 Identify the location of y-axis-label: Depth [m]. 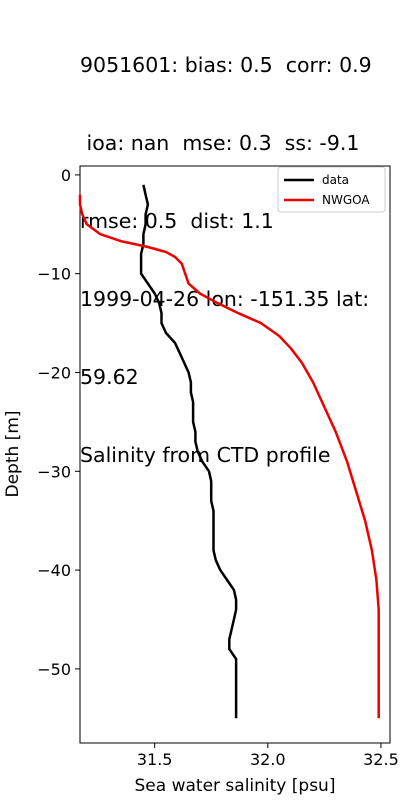
(13, 453).